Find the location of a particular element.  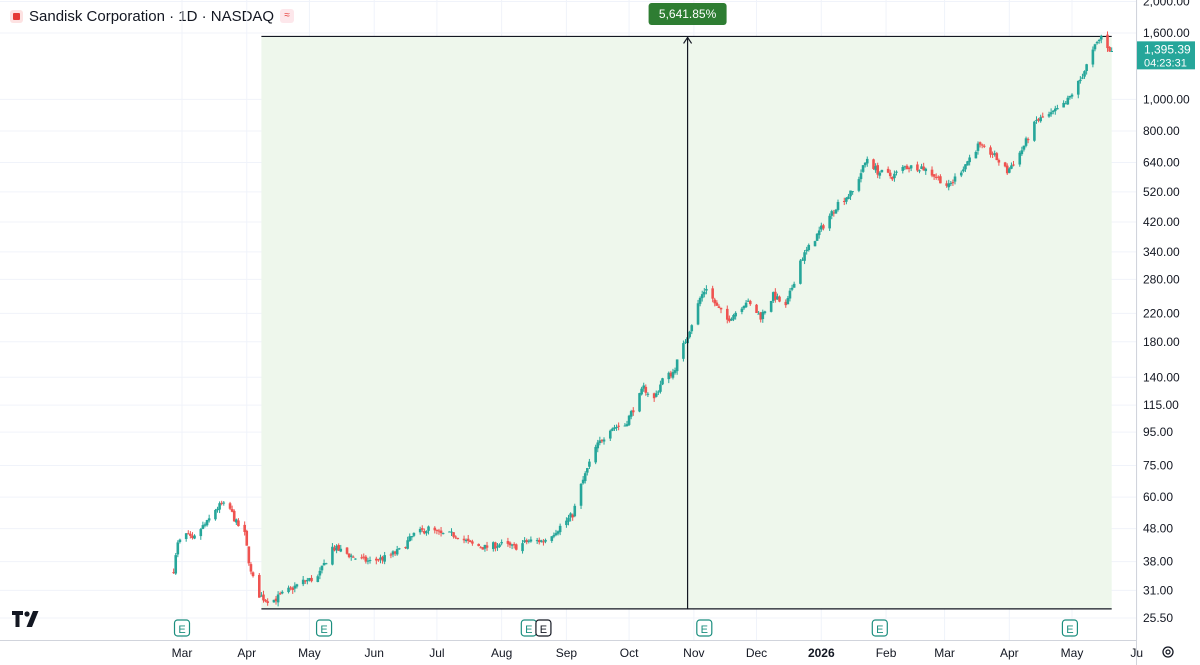

x-tick-label: Mar is located at coordinates (182, 653).